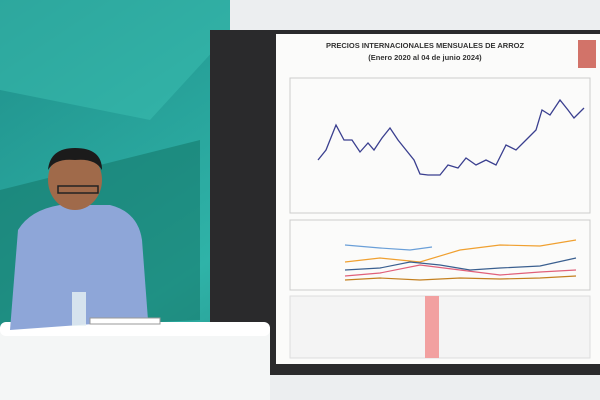 This screenshot has height=400, width=600. I want to click on papers, so click(125, 321).